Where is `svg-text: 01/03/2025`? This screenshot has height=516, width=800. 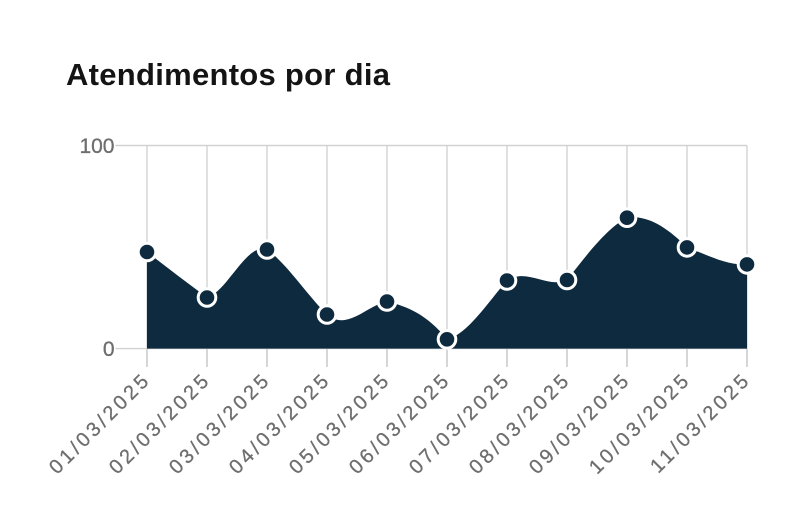
svg-text: 01/03/2025 is located at coordinates (100, 423).